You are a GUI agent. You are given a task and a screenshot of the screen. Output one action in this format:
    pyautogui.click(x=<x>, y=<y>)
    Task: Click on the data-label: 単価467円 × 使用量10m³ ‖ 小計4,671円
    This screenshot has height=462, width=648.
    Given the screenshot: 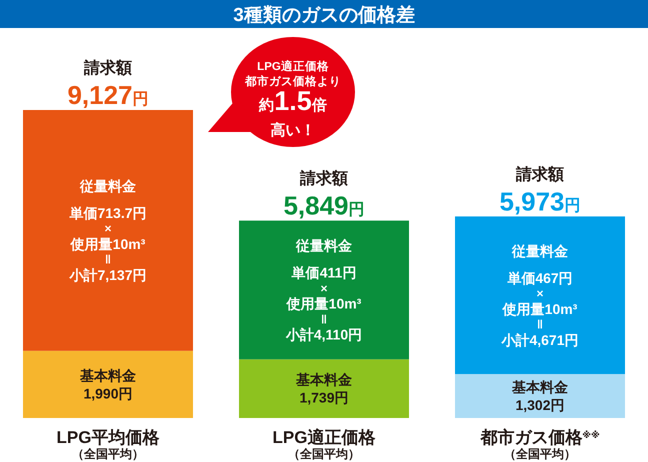 What is the action you would take?
    pyautogui.click(x=539, y=309)
    